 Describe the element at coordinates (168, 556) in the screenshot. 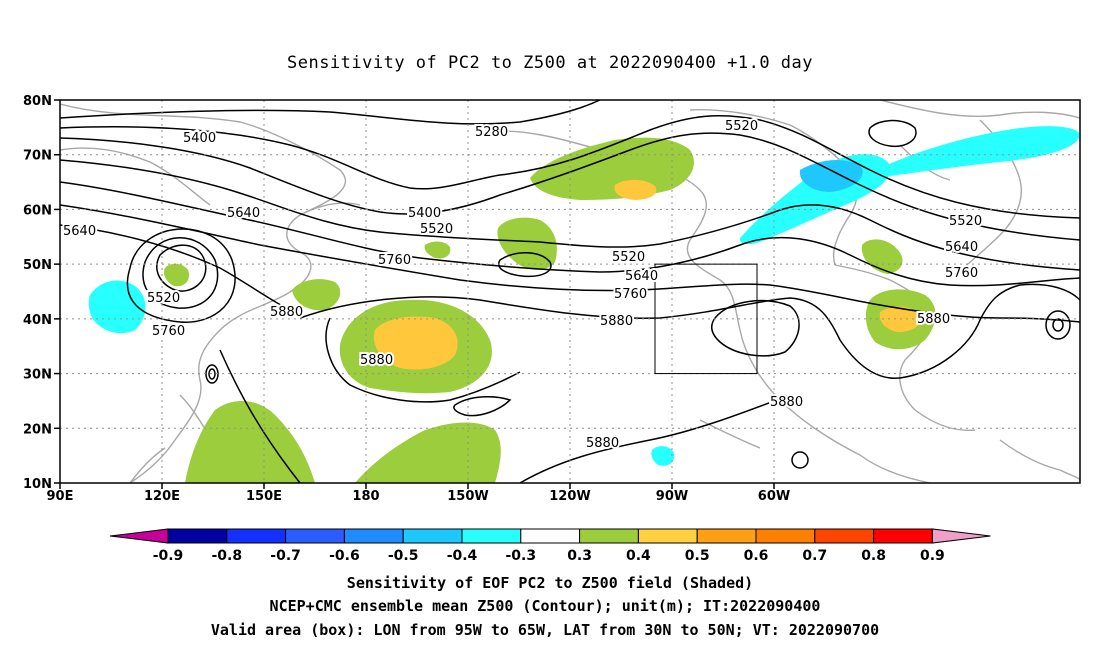

I see `colorbar-tick-label: -0.9` at that location.